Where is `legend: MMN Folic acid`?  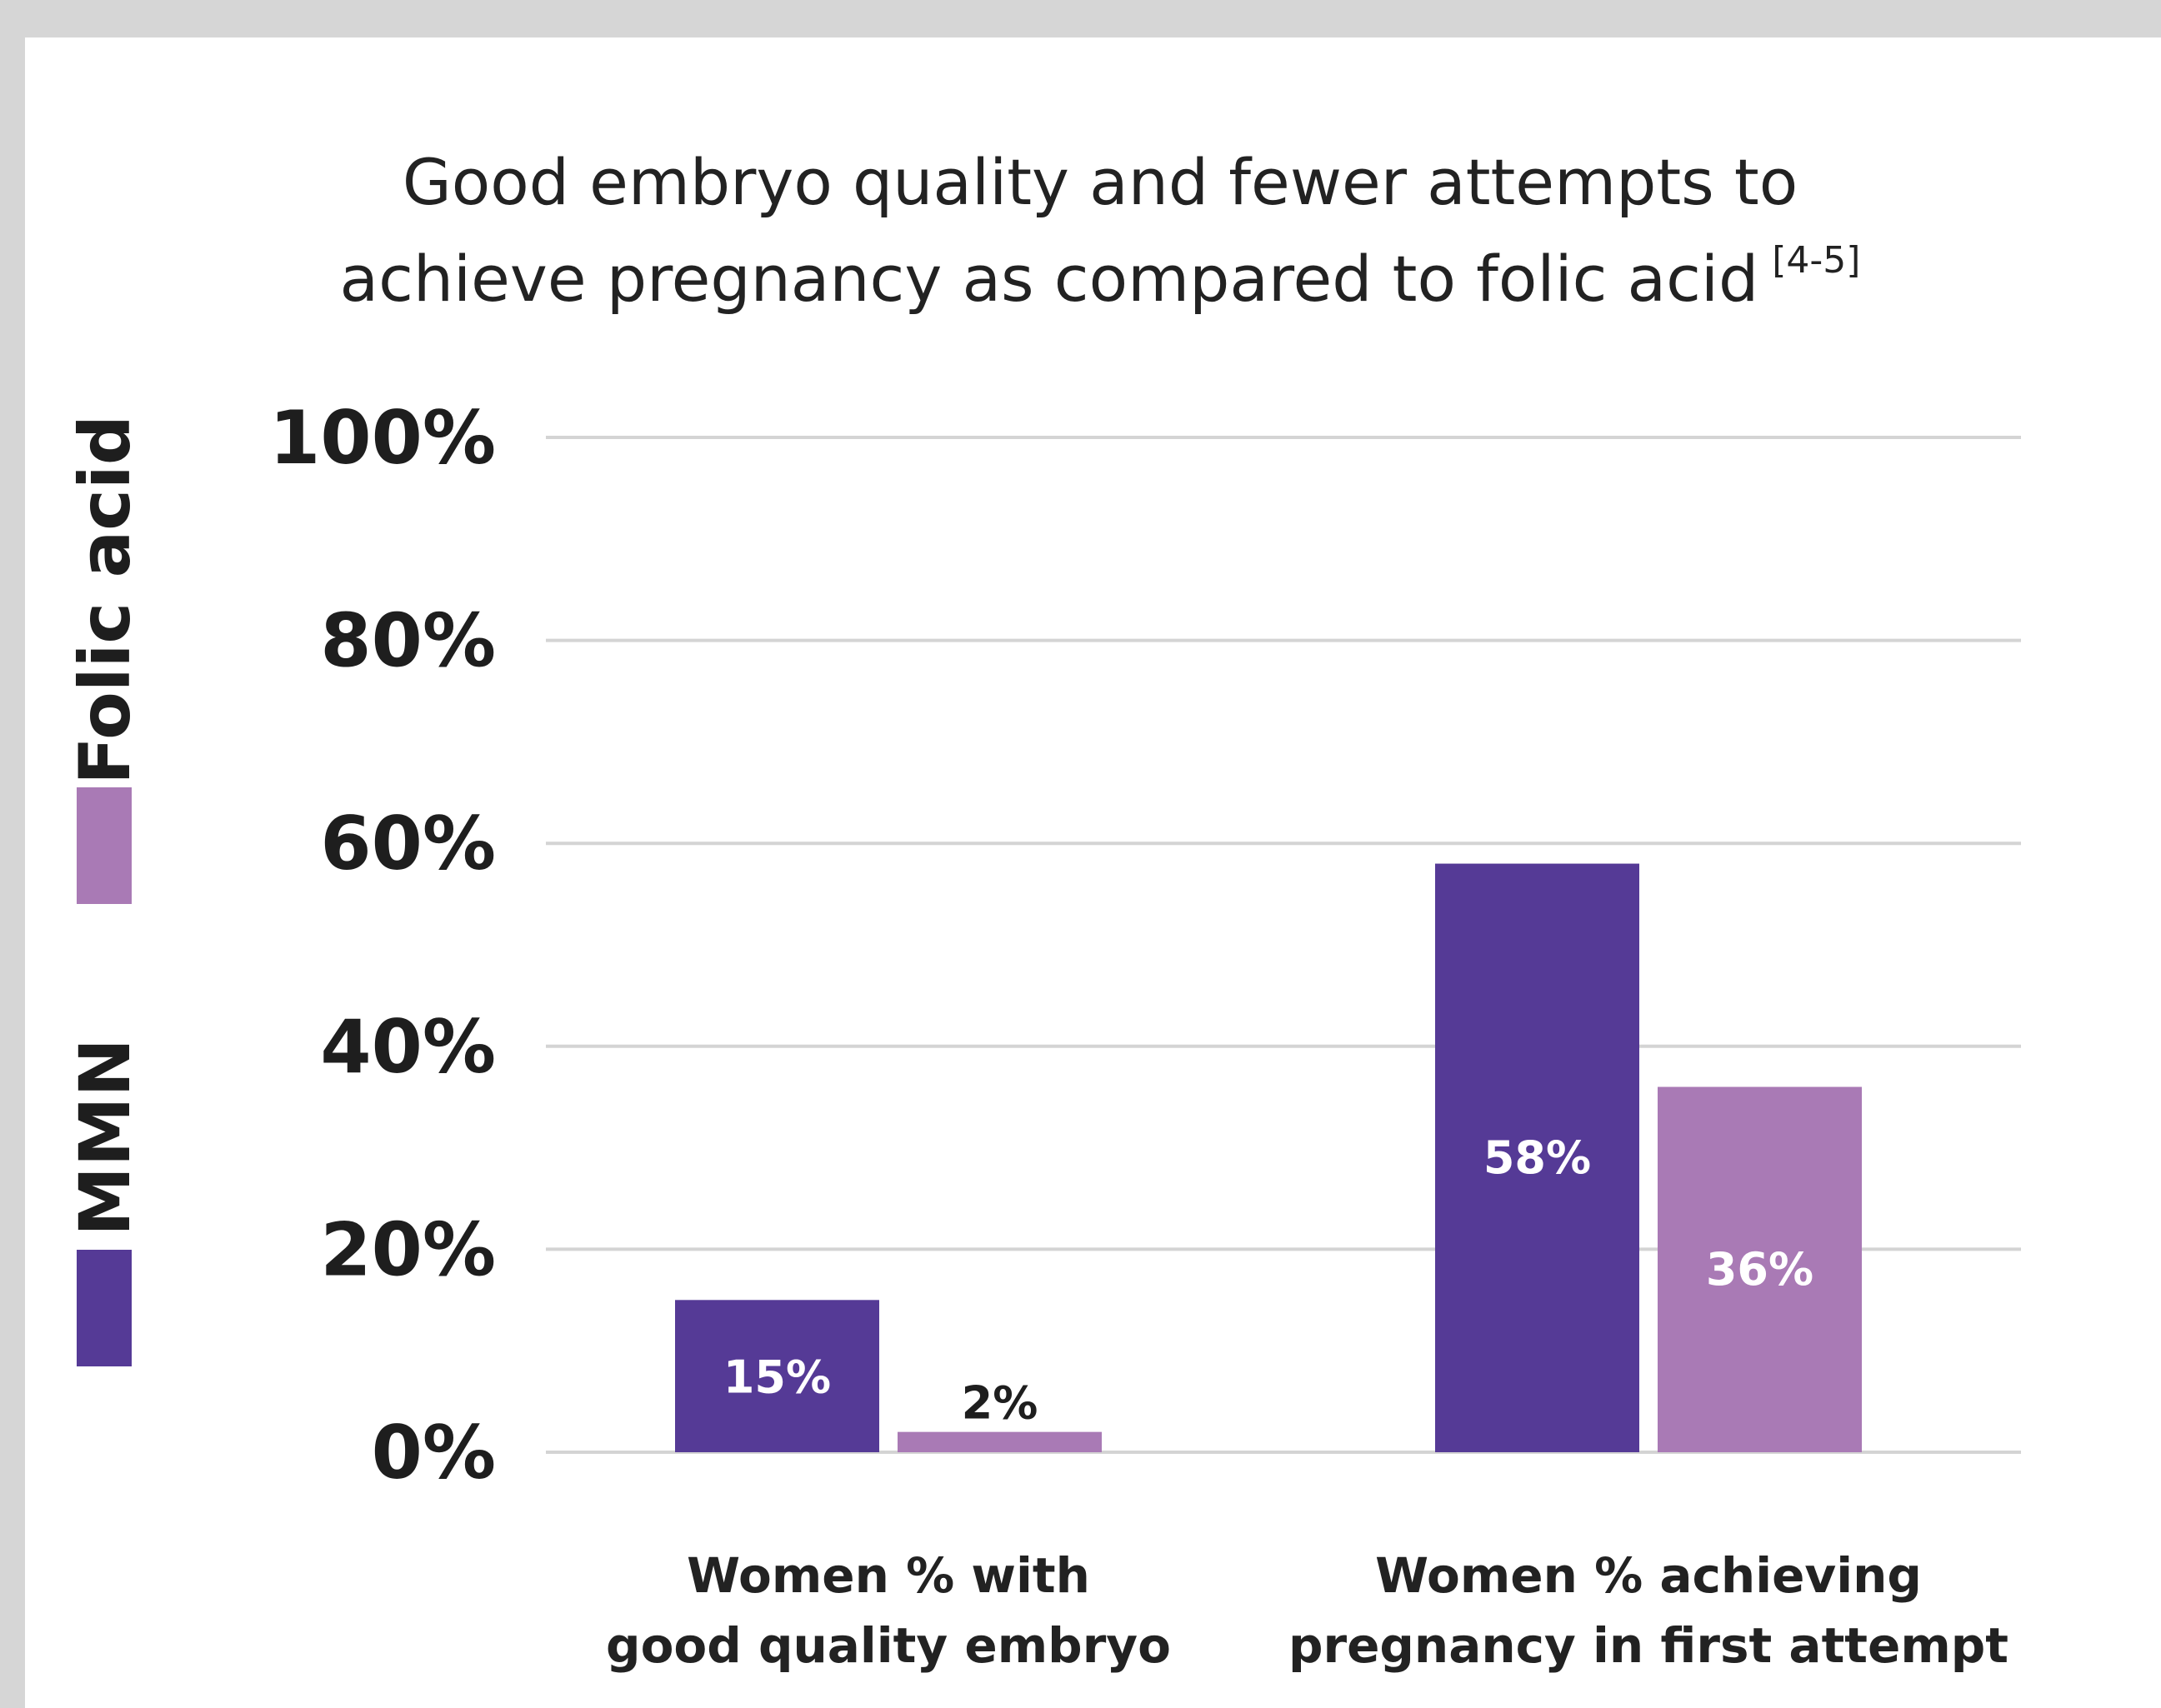 legend: MMN Folic acid is located at coordinates (105, 890).